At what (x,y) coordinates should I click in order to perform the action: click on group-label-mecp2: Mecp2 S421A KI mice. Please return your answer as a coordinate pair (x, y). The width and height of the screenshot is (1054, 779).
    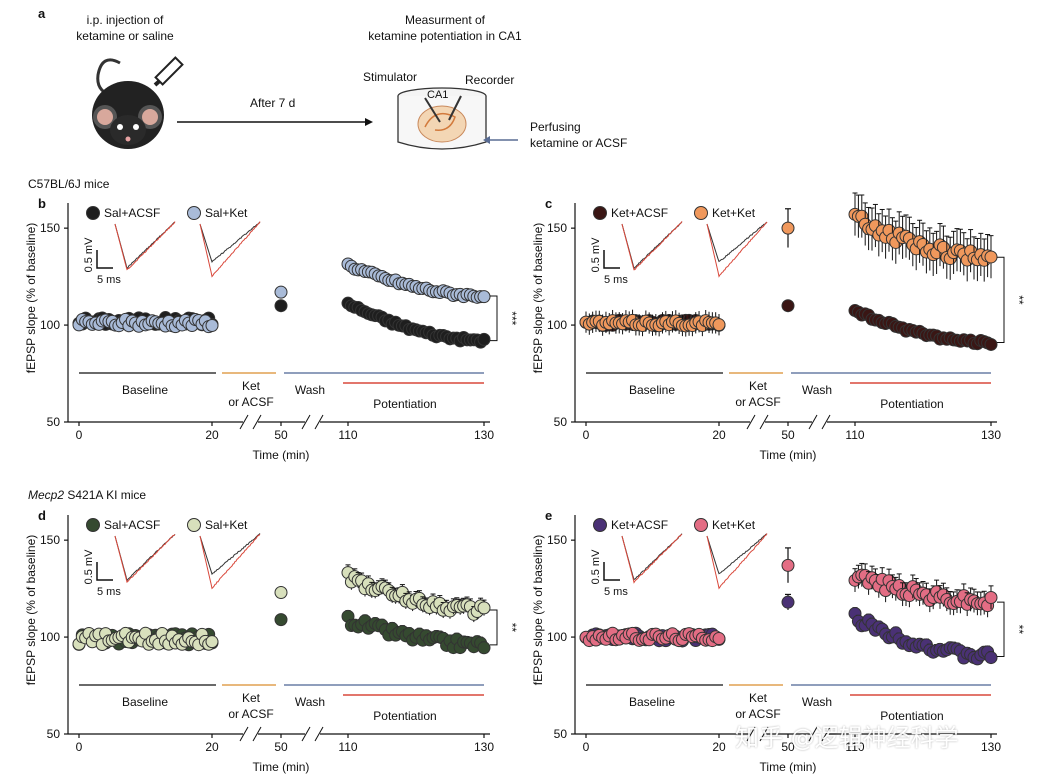
    Looking at the image, I should click on (87, 495).